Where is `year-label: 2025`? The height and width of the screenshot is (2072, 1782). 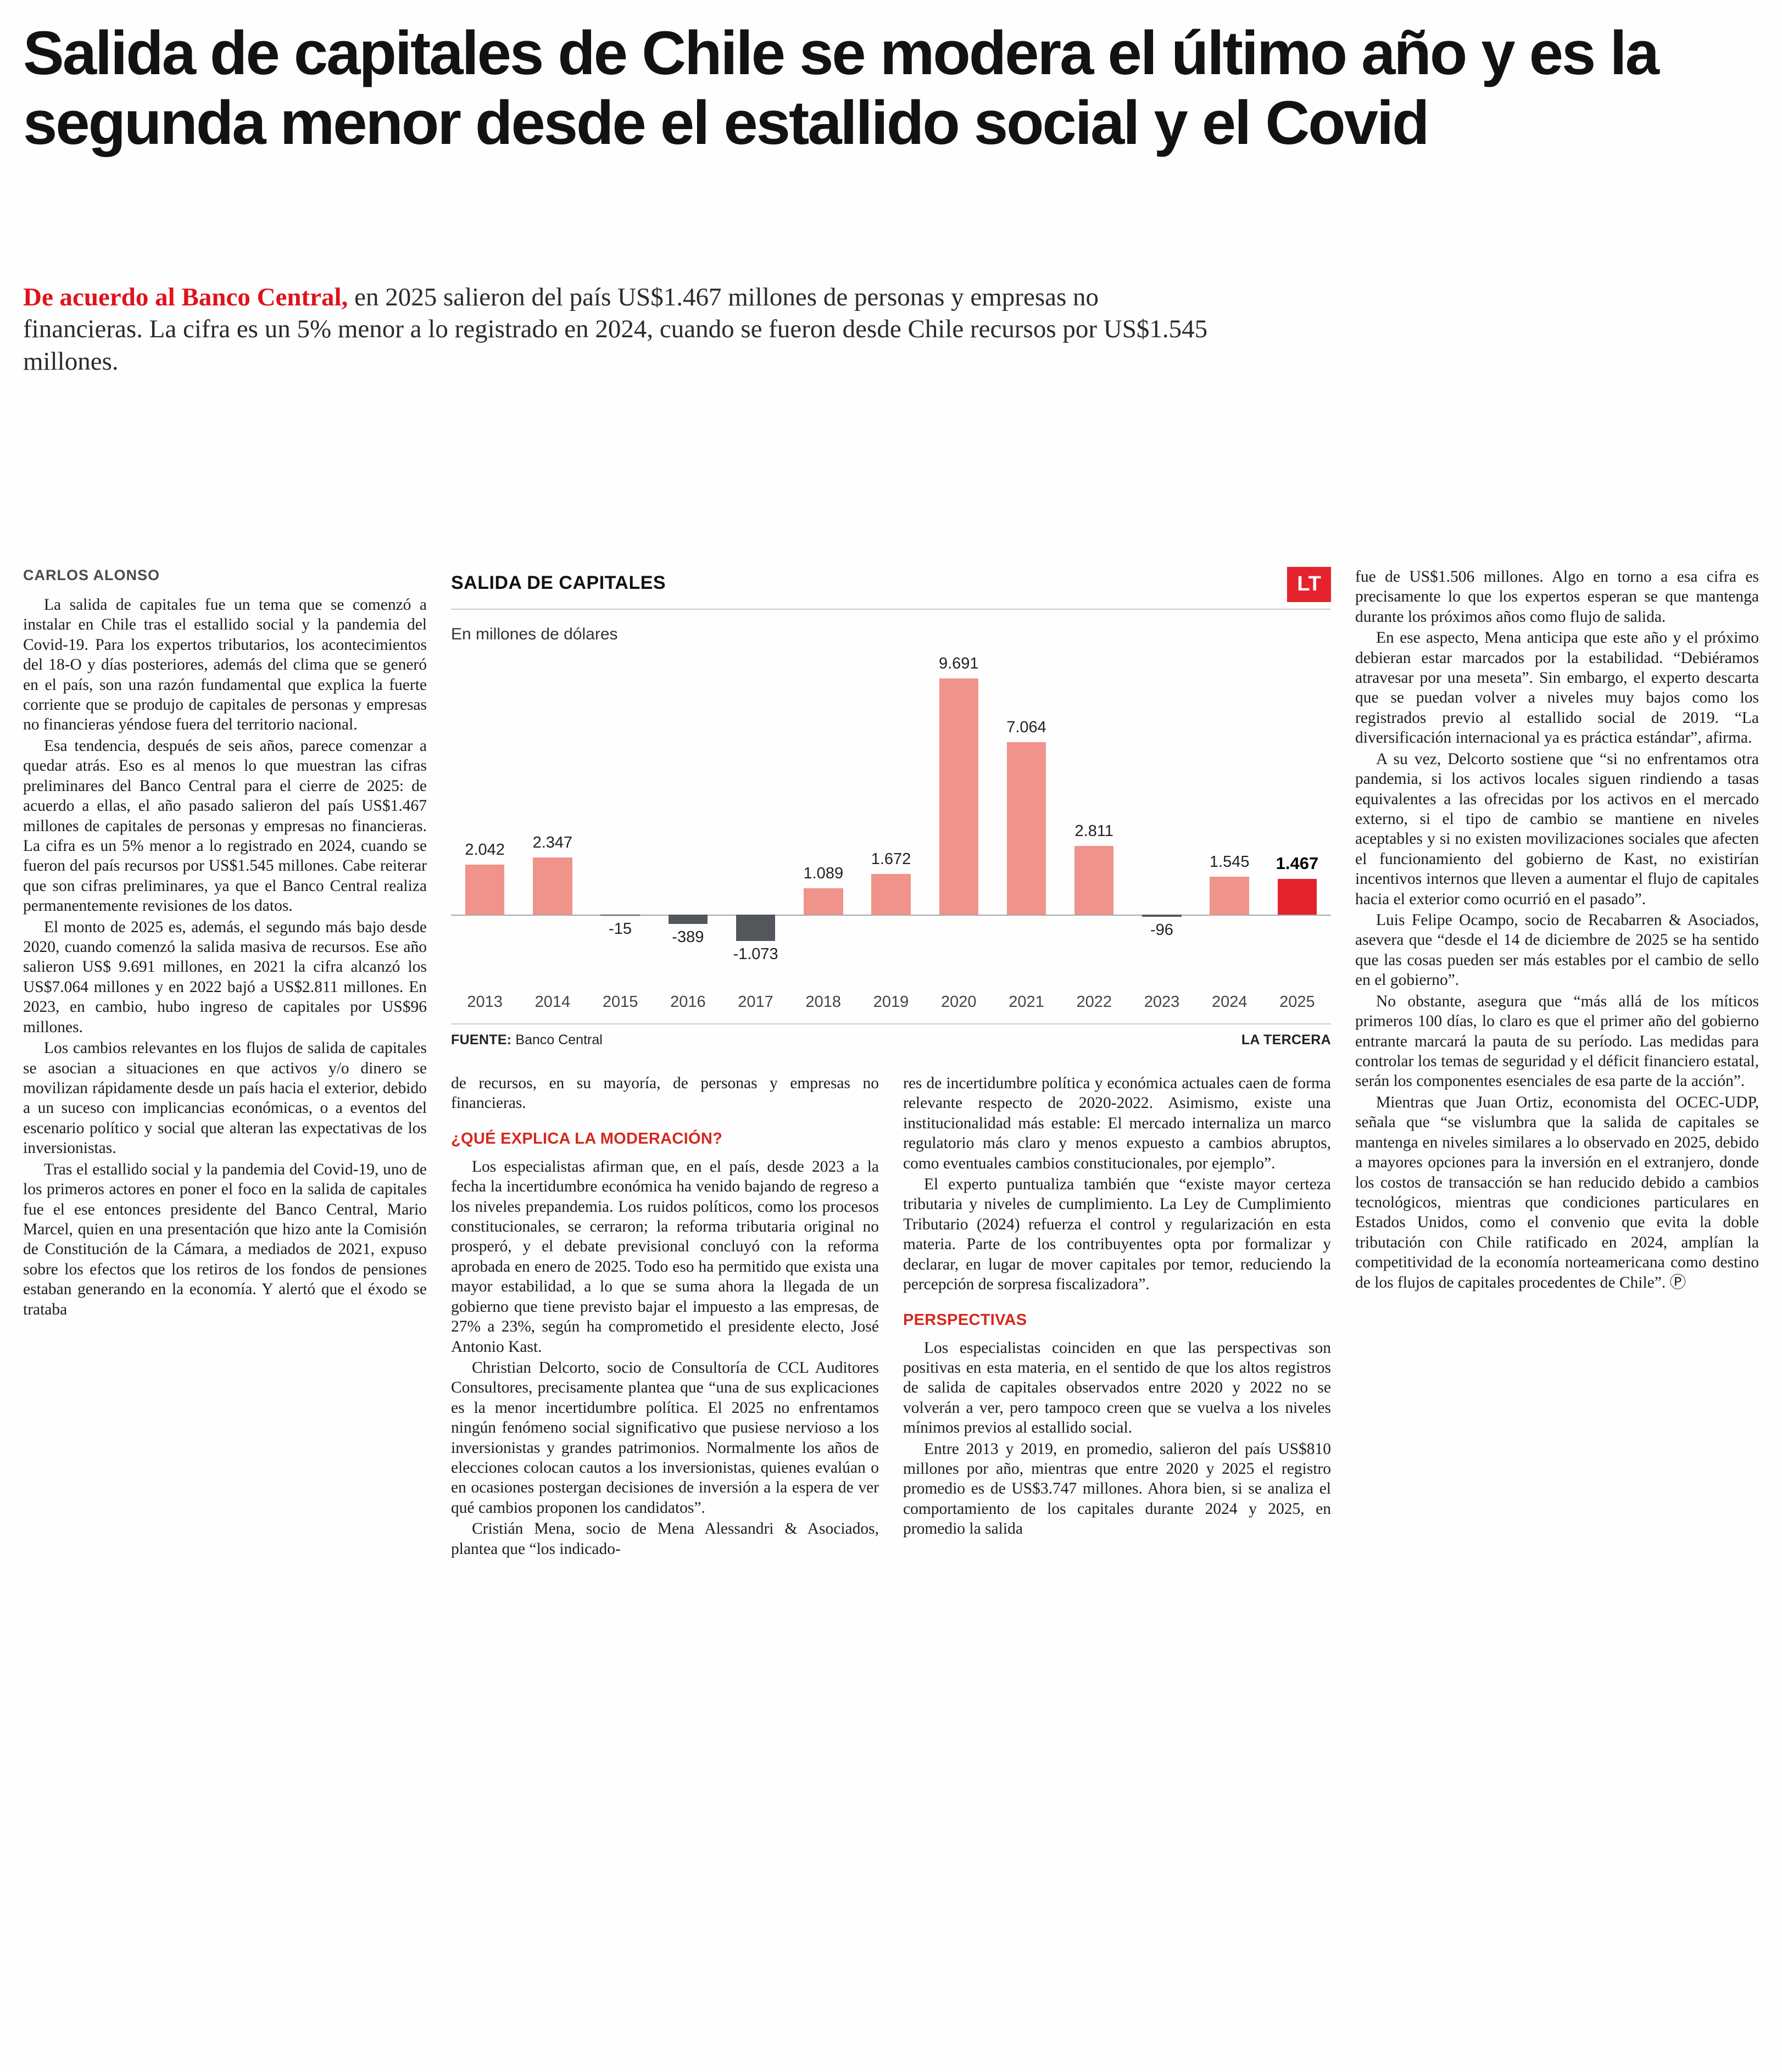
year-label: 2025 is located at coordinates (1297, 1002).